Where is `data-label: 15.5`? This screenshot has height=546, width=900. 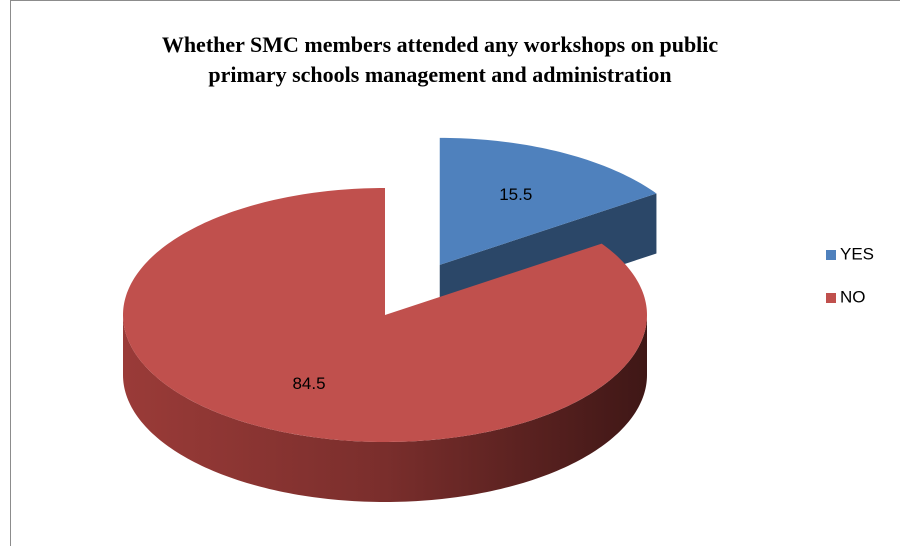
data-label: 15.5 is located at coordinates (515, 194).